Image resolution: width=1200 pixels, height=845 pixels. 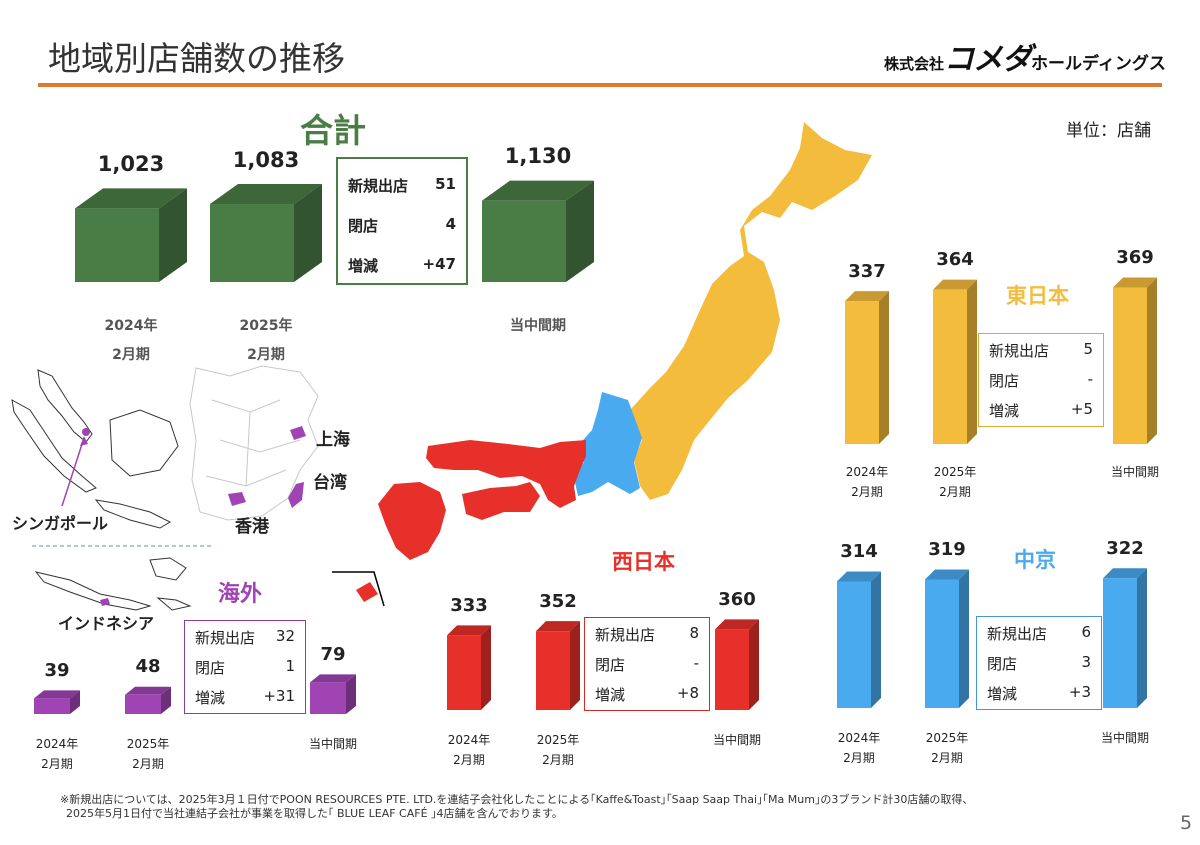 I want to click on west-title: 西日本, so click(x=643, y=562).